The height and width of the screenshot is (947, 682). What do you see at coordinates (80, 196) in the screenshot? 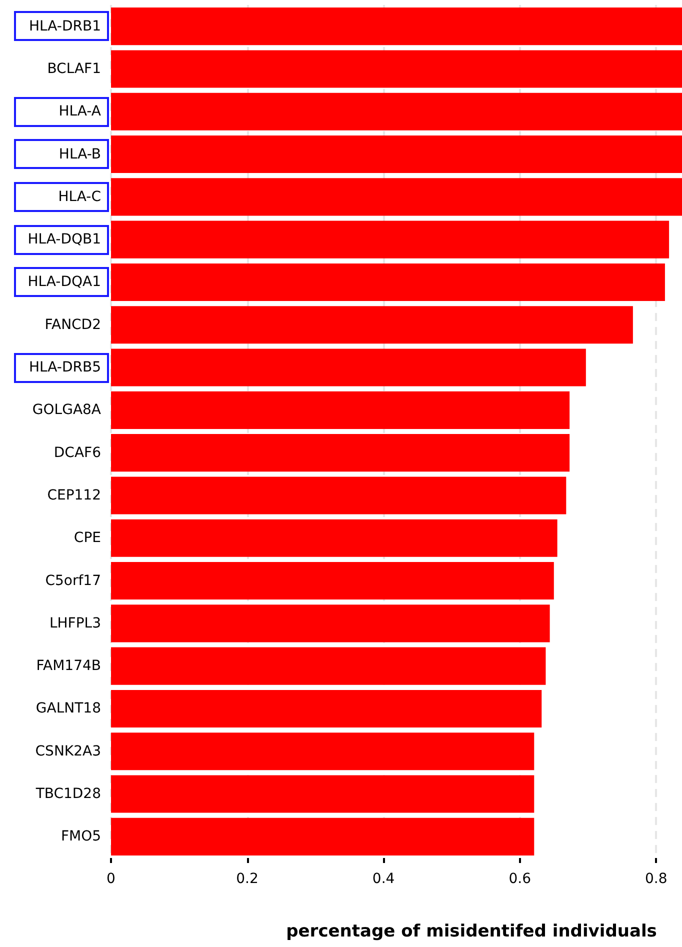
I see `y-tick-label: HLA-C` at bounding box center [80, 196].